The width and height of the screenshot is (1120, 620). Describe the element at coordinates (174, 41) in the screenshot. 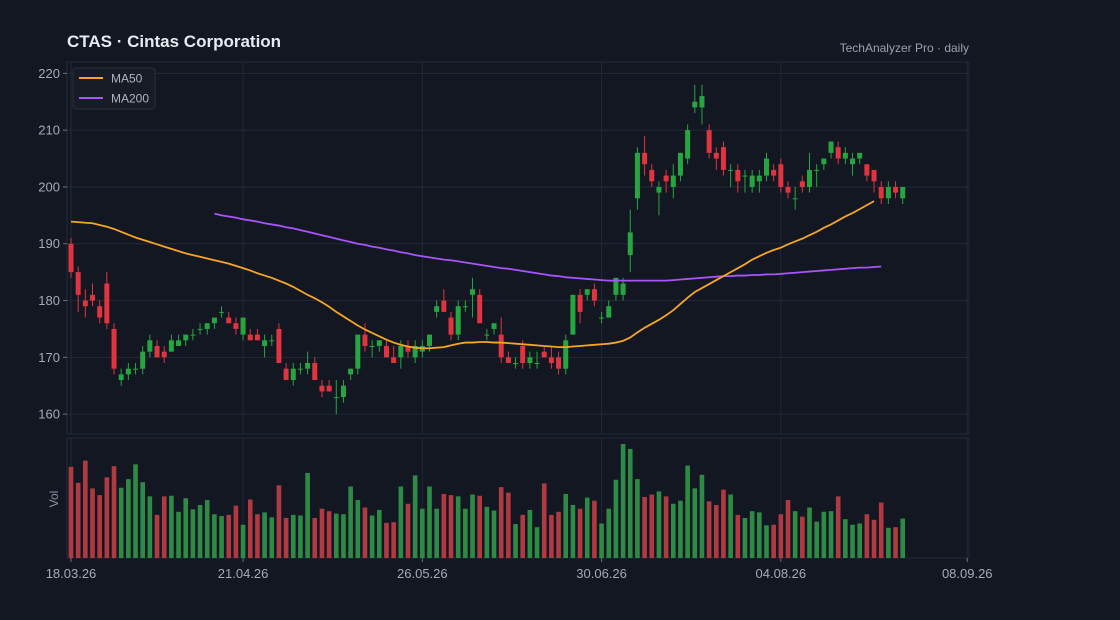

I see `chart-title: CTAS · Cintas Corporation` at that location.